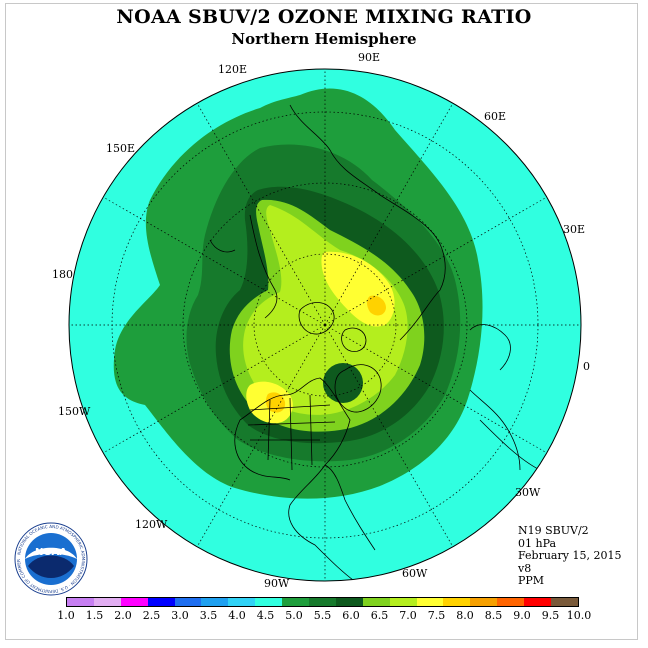  What do you see at coordinates (277, 583) in the screenshot?
I see `label-90w: 90W` at bounding box center [277, 583].